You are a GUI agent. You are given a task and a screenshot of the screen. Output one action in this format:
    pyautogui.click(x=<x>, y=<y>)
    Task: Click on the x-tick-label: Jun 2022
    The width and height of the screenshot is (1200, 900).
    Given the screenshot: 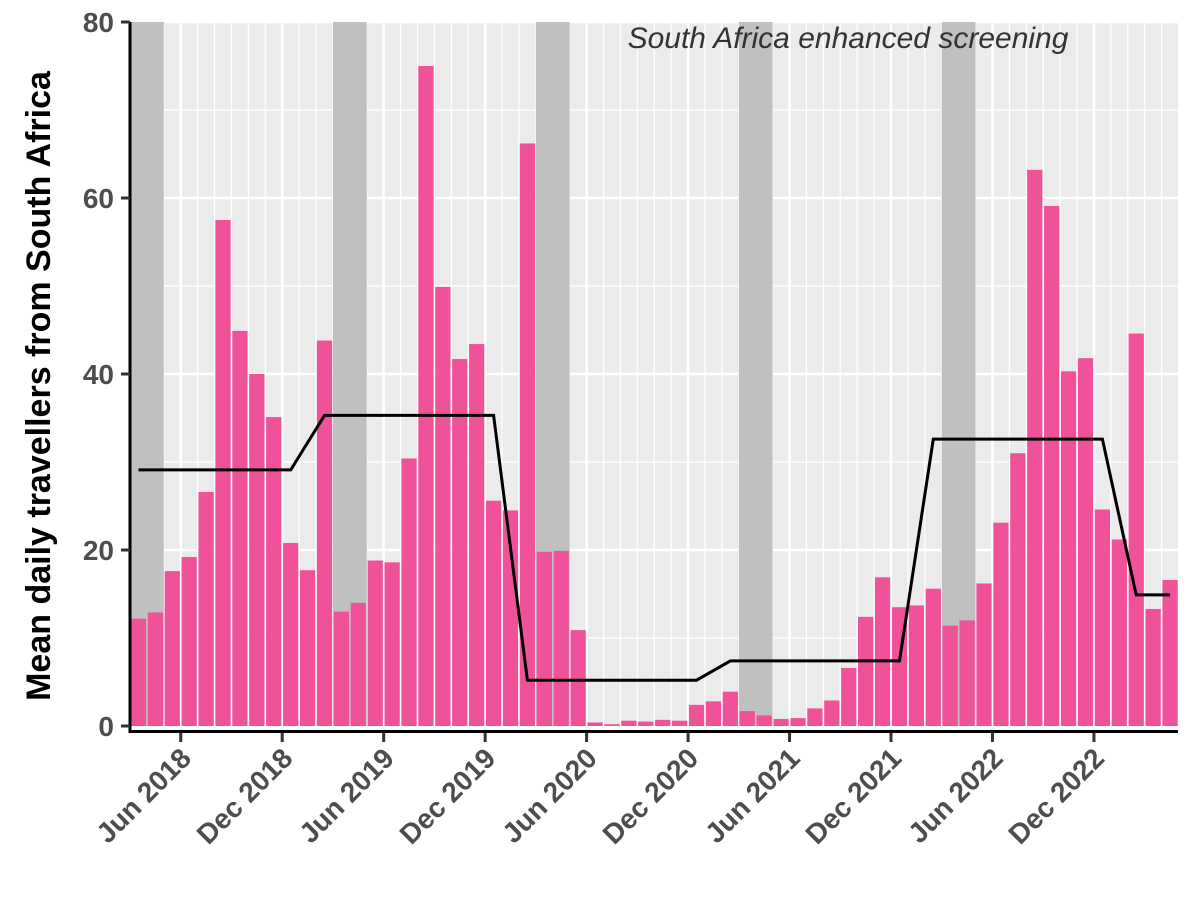 What is the action you would take?
    pyautogui.click(x=955, y=795)
    